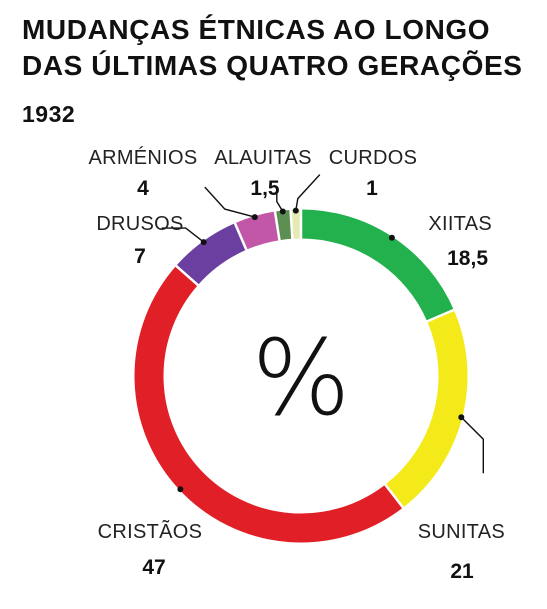 The image size is (547, 609). I want to click on leader-line-alauitas, so click(280, 200).